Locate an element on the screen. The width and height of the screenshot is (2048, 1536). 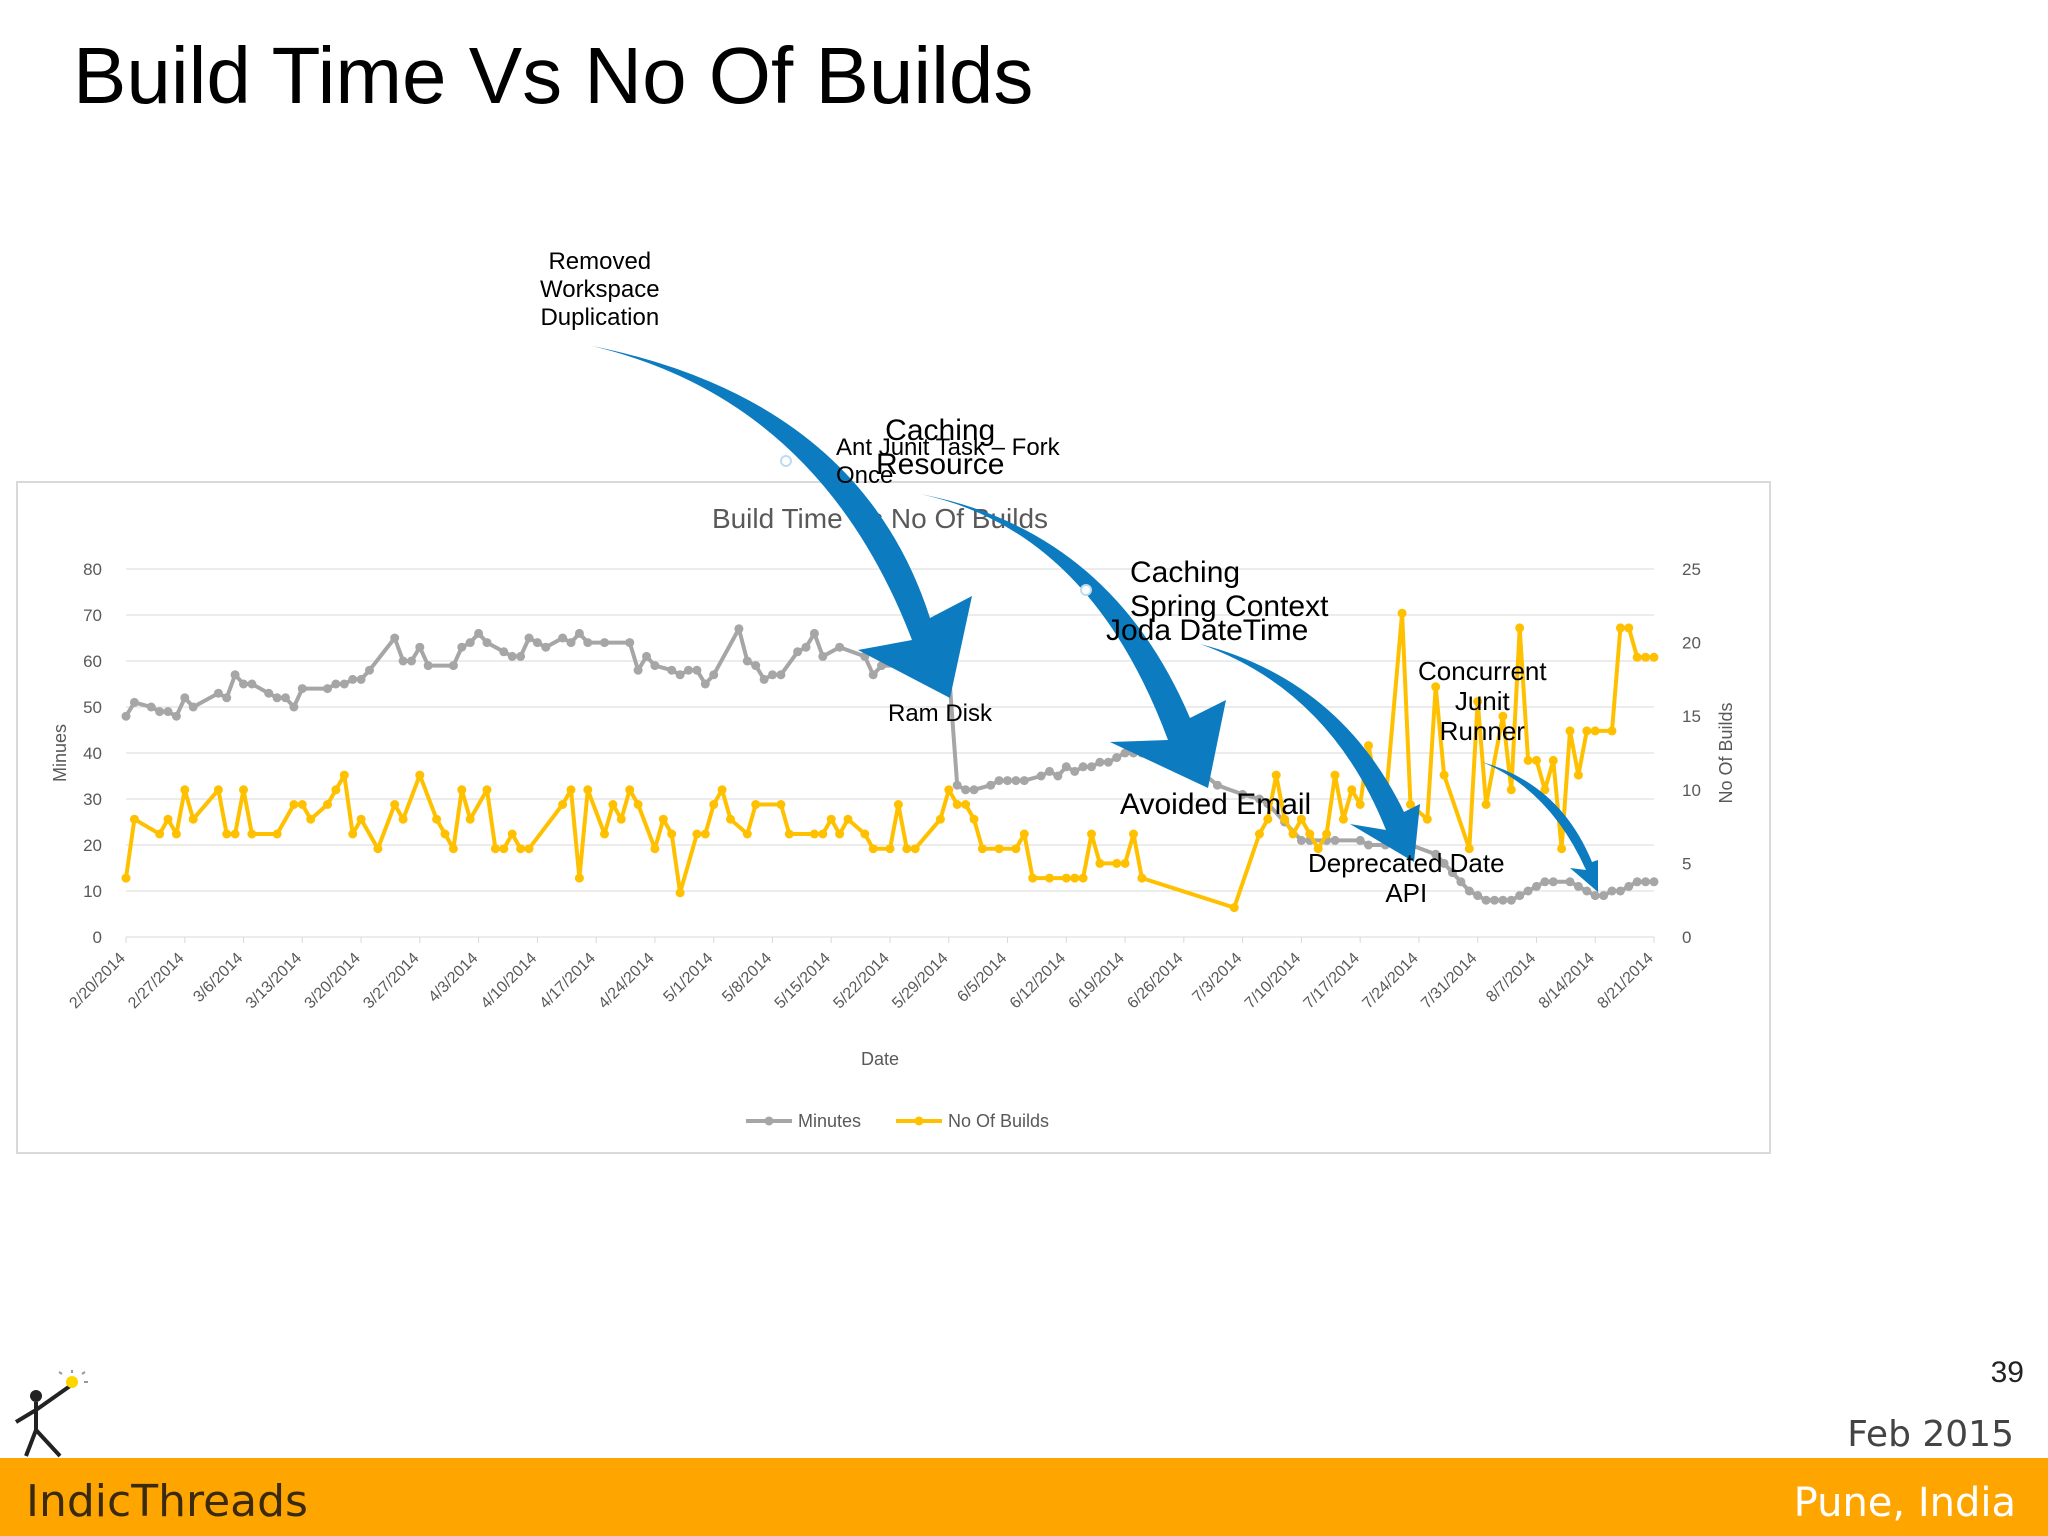
x-tick-label: 2/27/2014 is located at coordinates (156, 981).